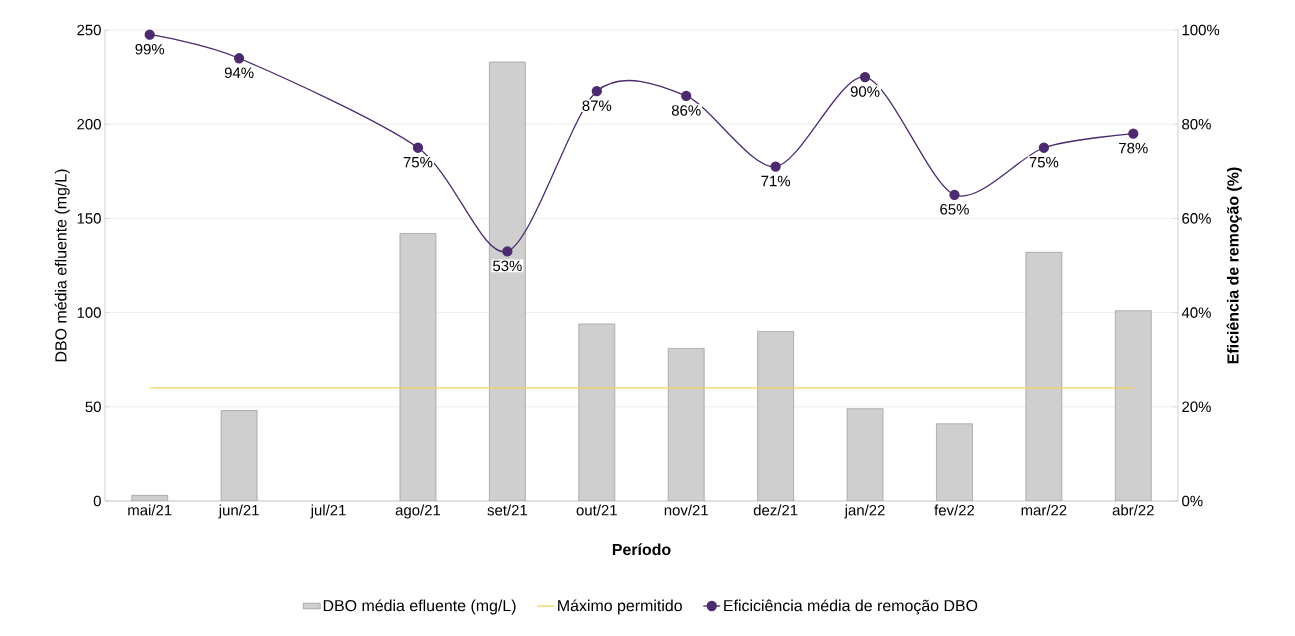 The width and height of the screenshot is (1295, 636). Describe the element at coordinates (1196, 407) in the screenshot. I see `y2-tick-label: 20%` at that location.